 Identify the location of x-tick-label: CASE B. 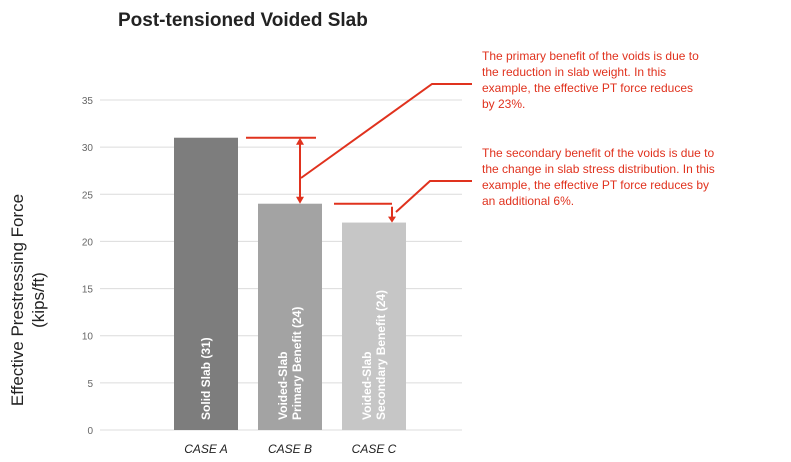
(290, 449).